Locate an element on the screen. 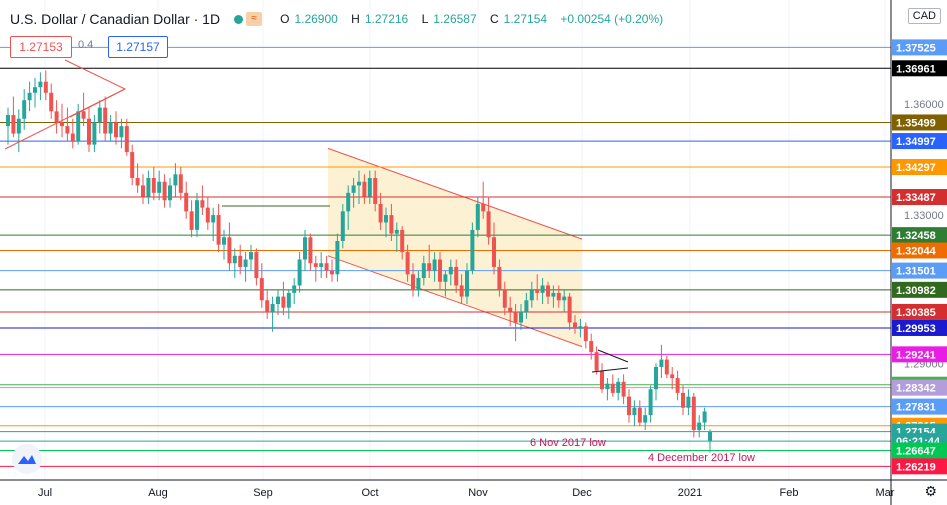 Image resolution: width=947 pixels, height=505 pixels. level-price-label: 1.26219 is located at coordinates (916, 467).